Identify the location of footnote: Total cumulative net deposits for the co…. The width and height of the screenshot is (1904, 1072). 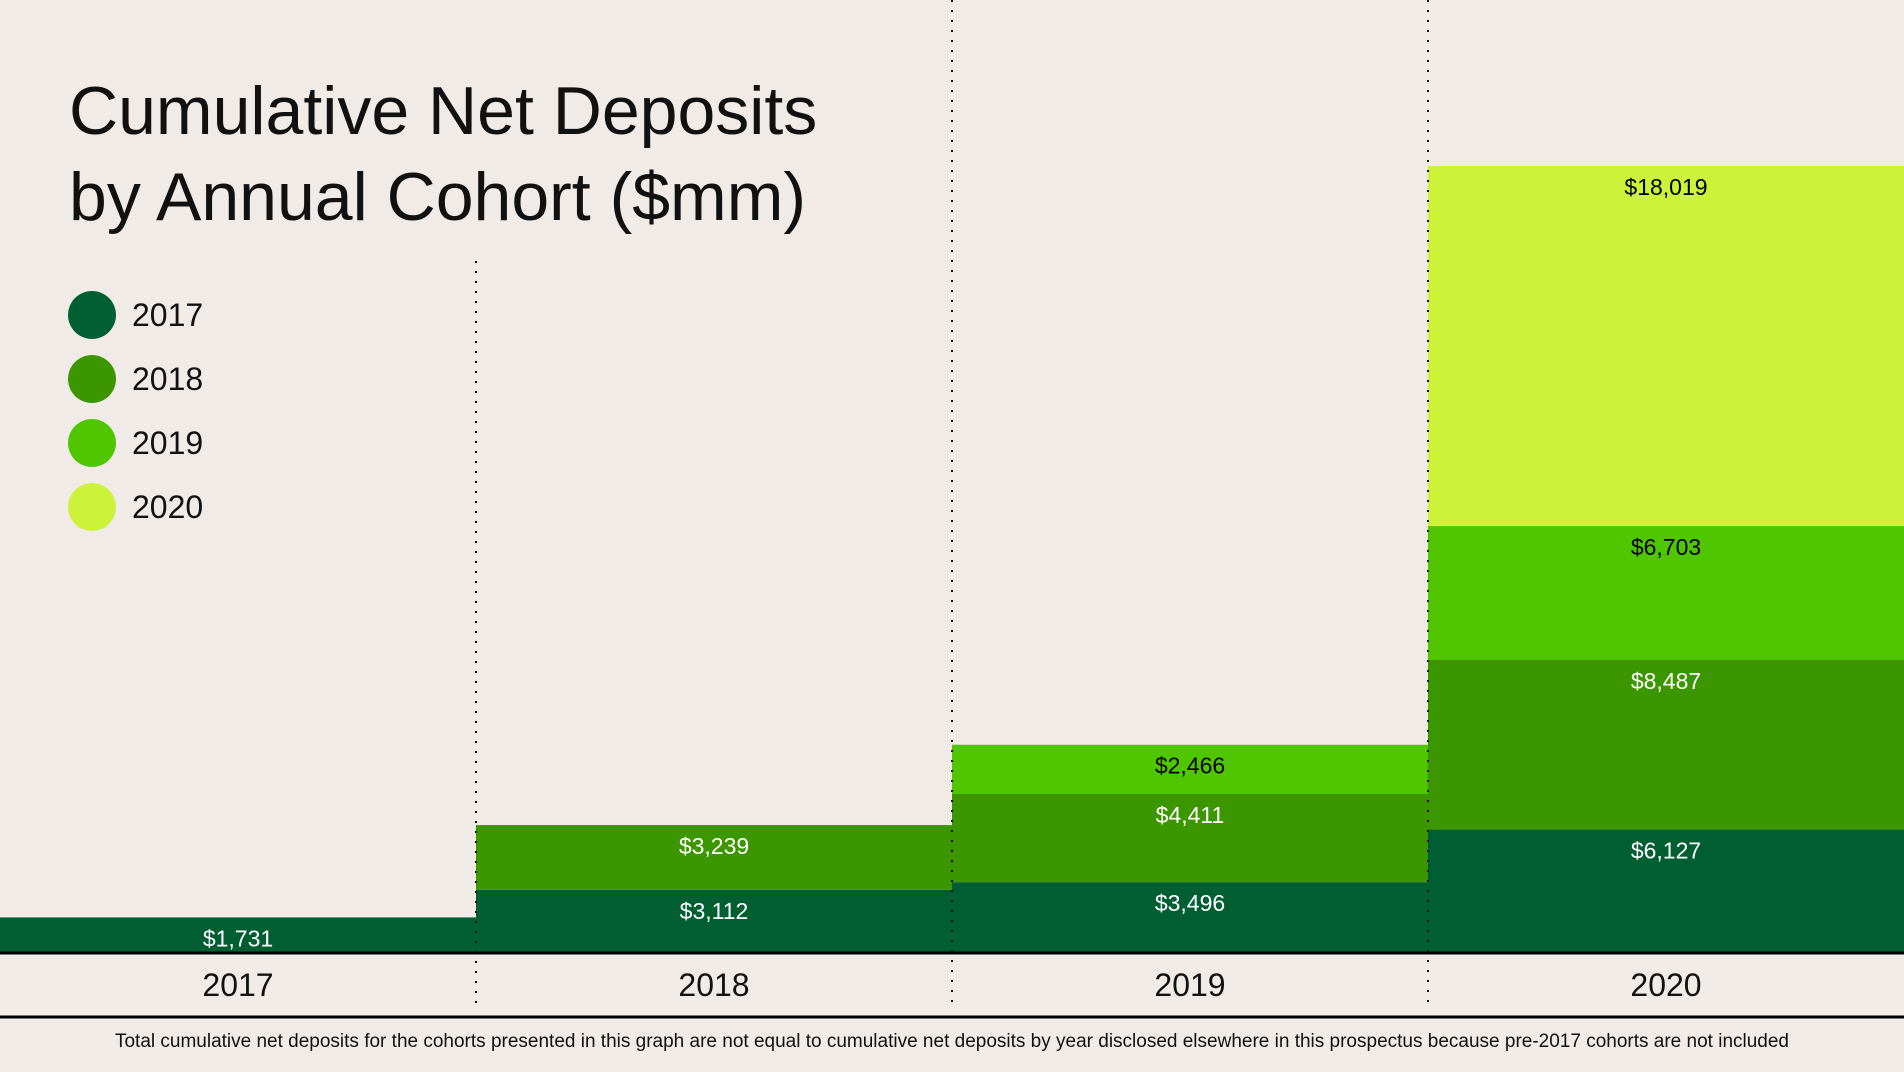
(952, 1041).